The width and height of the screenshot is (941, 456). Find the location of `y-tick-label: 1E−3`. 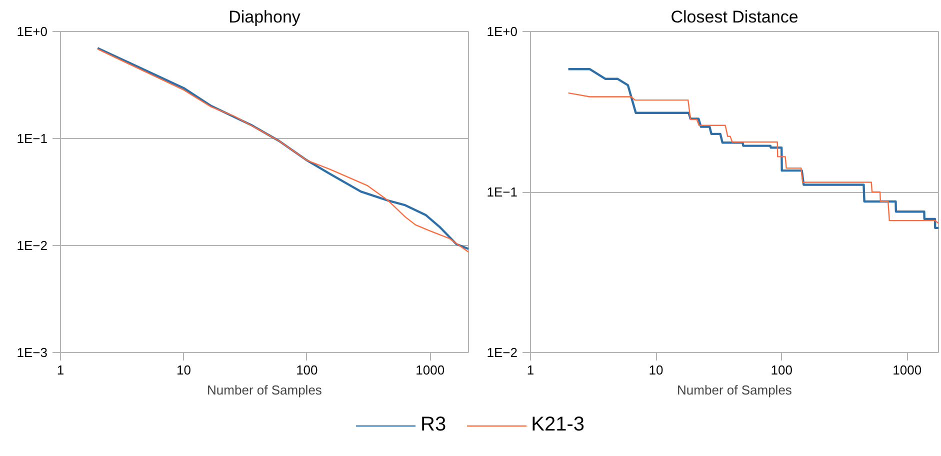

y-tick-label: 1E−3 is located at coordinates (32, 352).